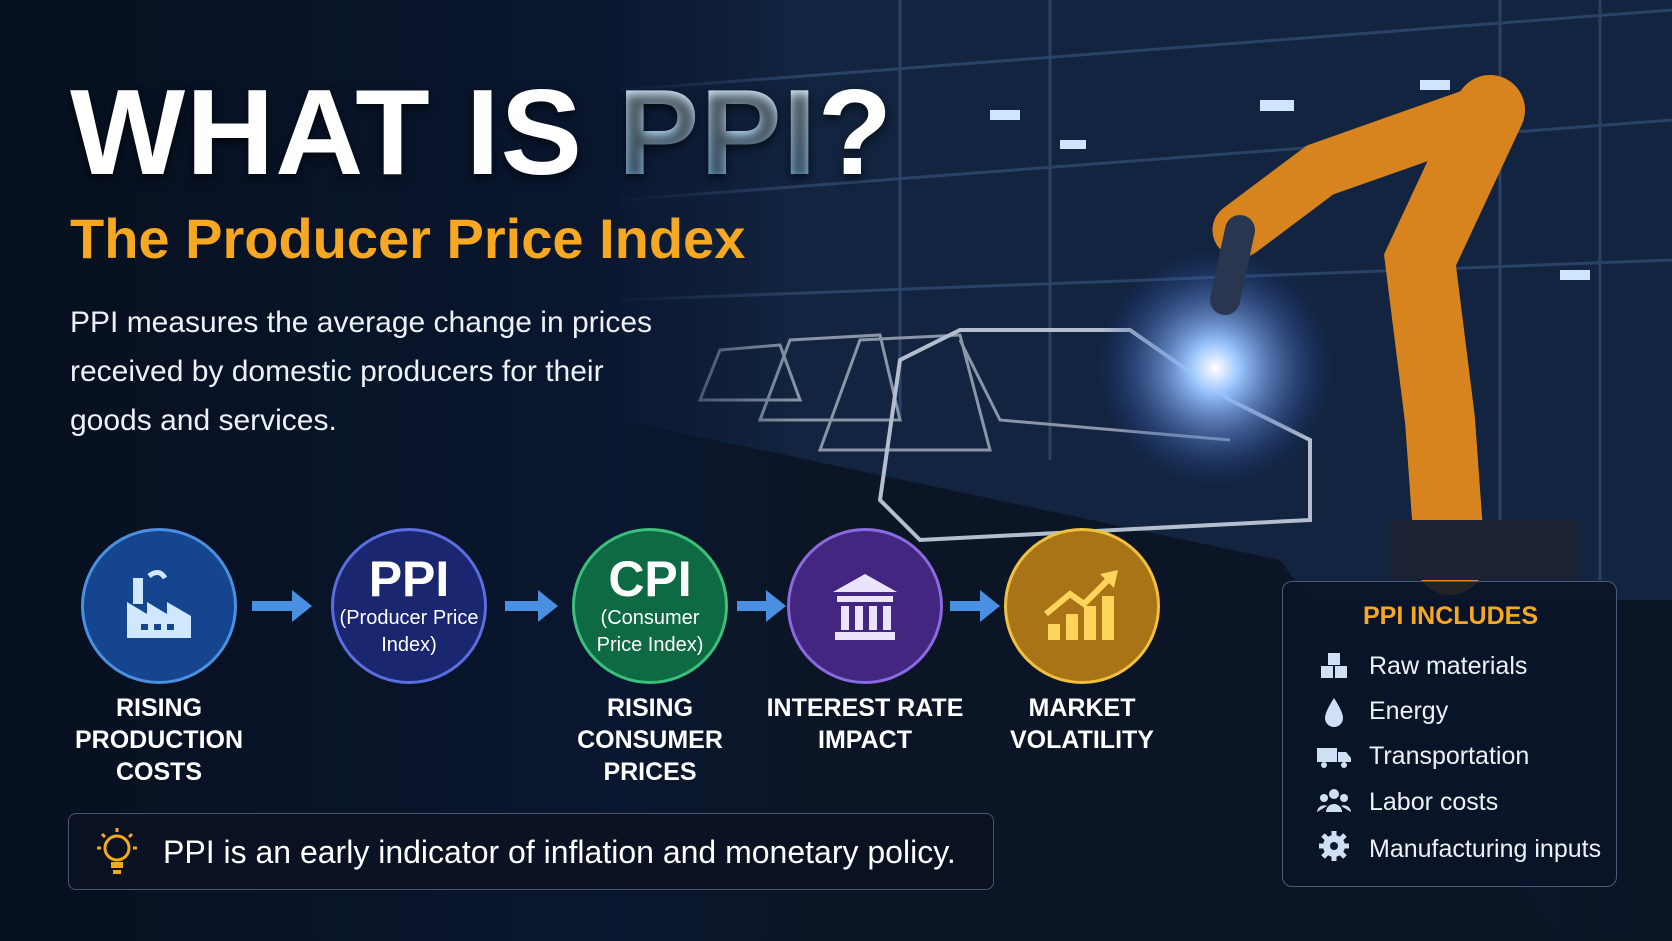 The width and height of the screenshot is (1672, 941). Describe the element at coordinates (700, 470) in the screenshot. I see `fade` at that location.